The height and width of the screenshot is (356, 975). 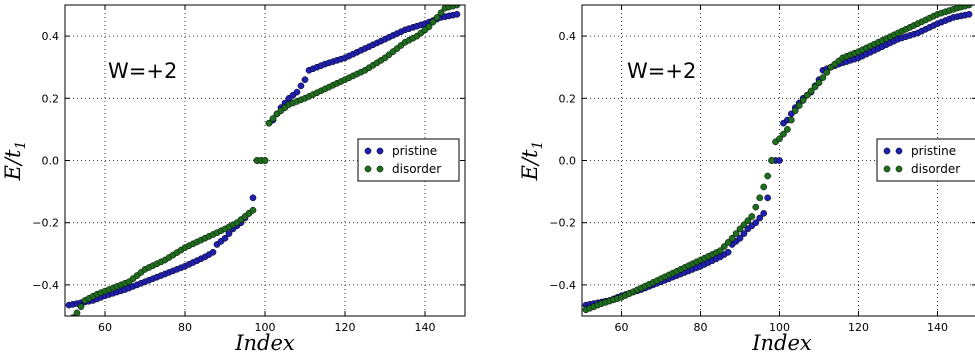 I want to click on annotation-text: W=+2, so click(x=661, y=71).